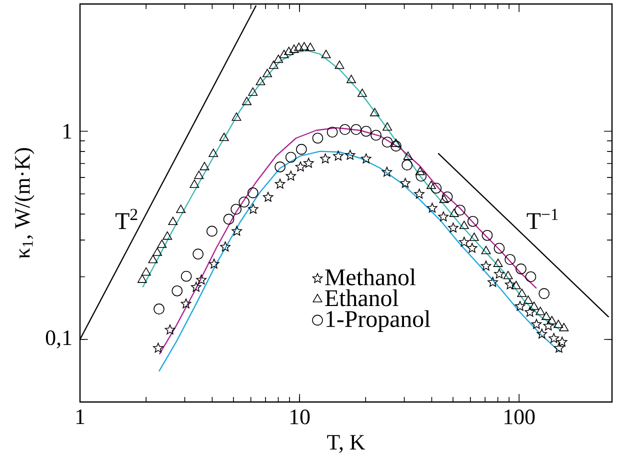 The image size is (631, 473). Describe the element at coordinates (127, 218) in the screenshot. I see `annotation: T$^{2}$` at that location.